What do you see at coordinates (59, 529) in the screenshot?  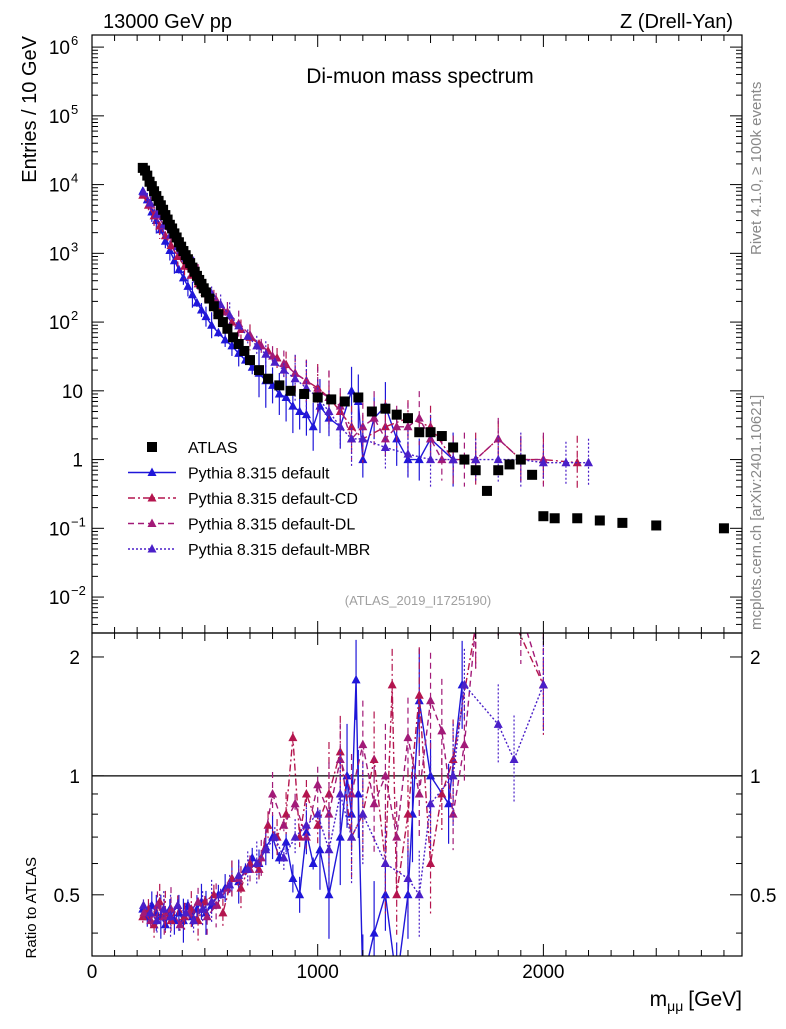 I see `main-ytick-label-1: 10` at bounding box center [59, 529].